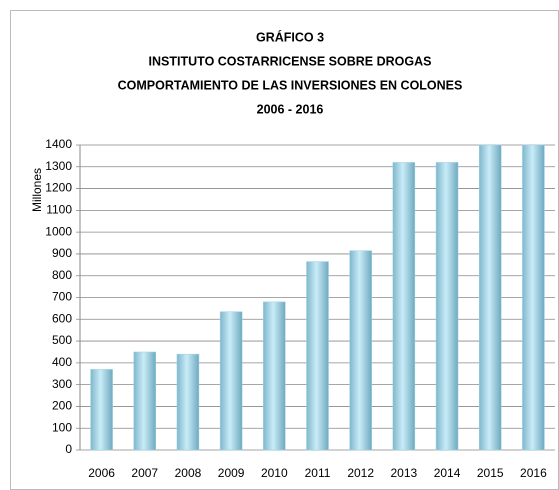 The height and width of the screenshot is (490, 559). I want to click on y-tick-label: 1100, so click(59, 210).